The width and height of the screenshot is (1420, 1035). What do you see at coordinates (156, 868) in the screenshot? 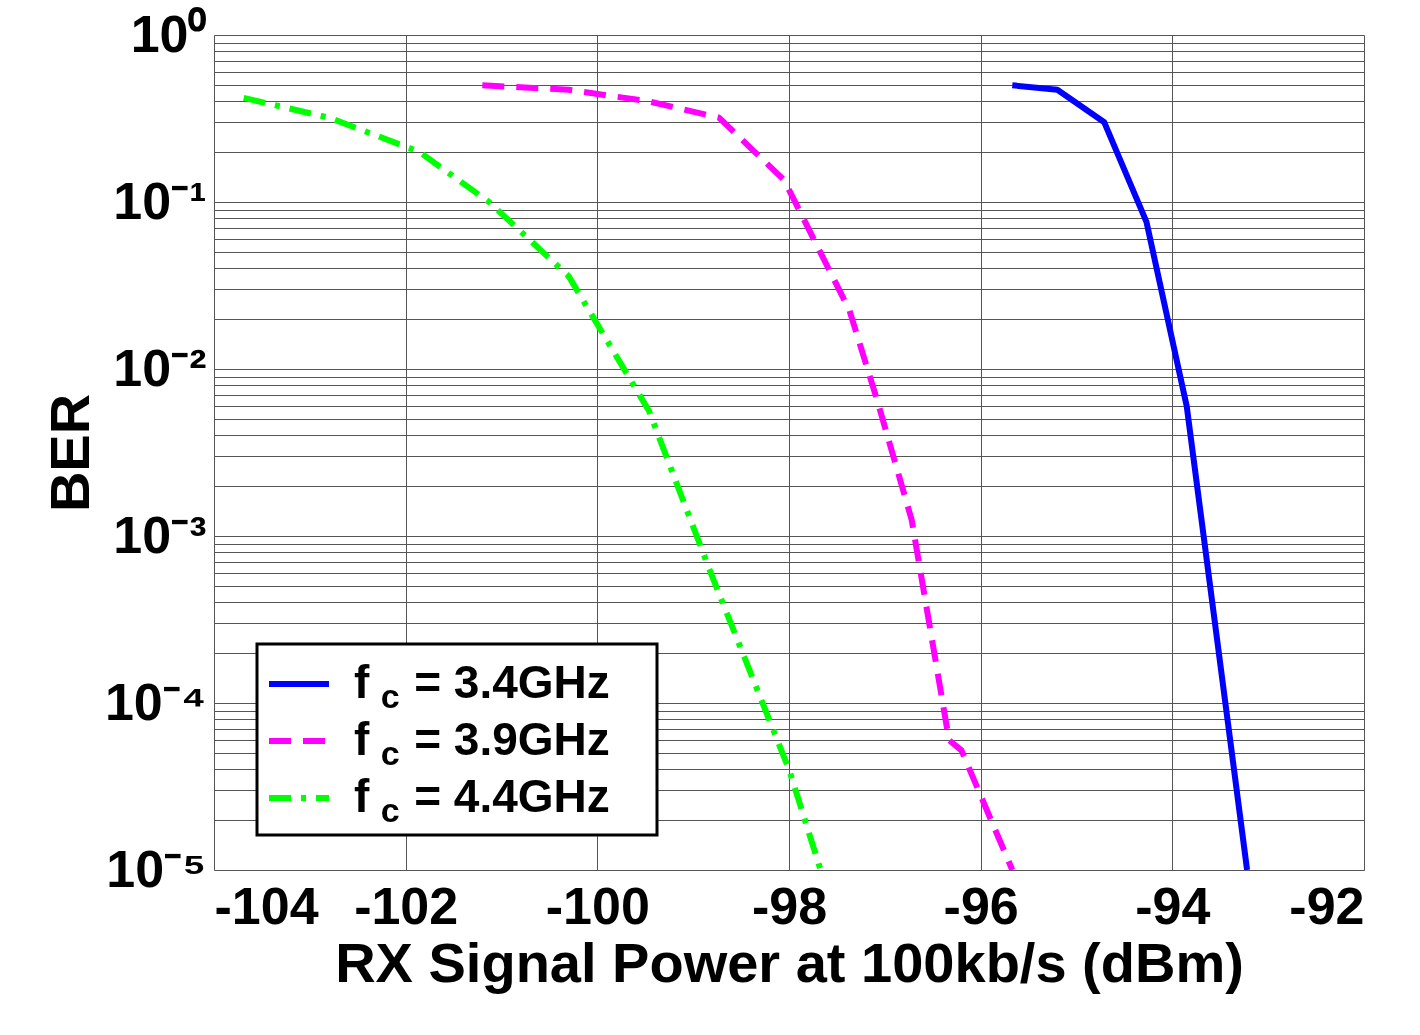
I see `y-tick-label: 10⁻⁵` at bounding box center [156, 868].